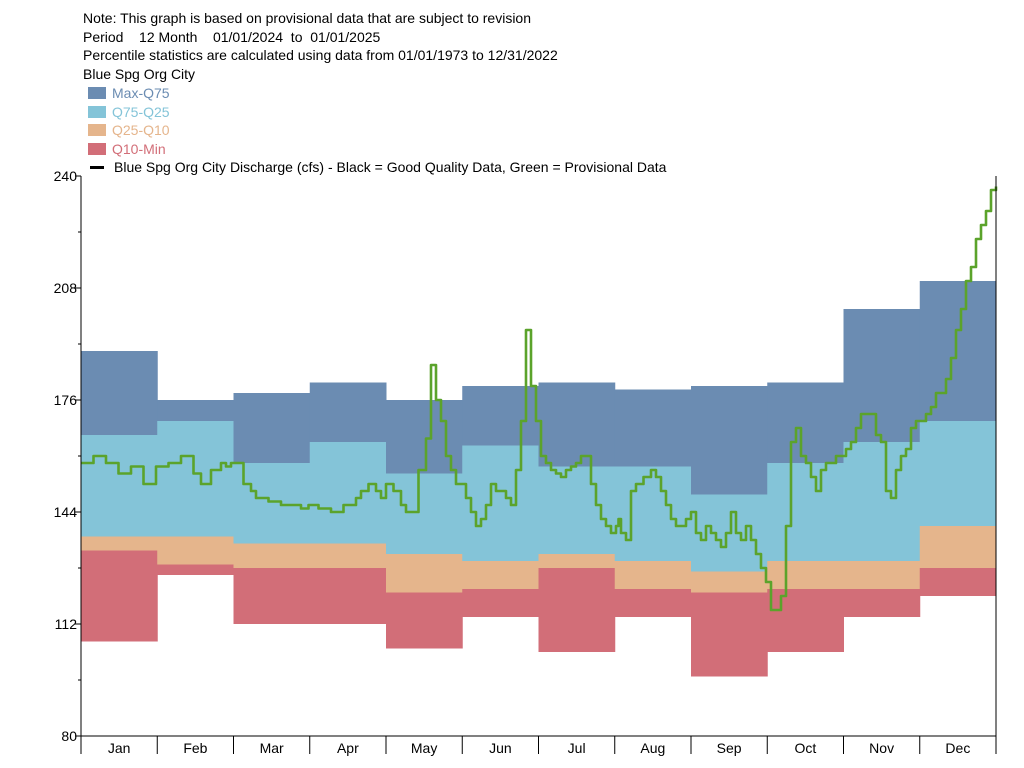 The width and height of the screenshot is (1024, 768). Describe the element at coordinates (141, 111) in the screenshot. I see `legend-label: Q75-Q25` at that location.